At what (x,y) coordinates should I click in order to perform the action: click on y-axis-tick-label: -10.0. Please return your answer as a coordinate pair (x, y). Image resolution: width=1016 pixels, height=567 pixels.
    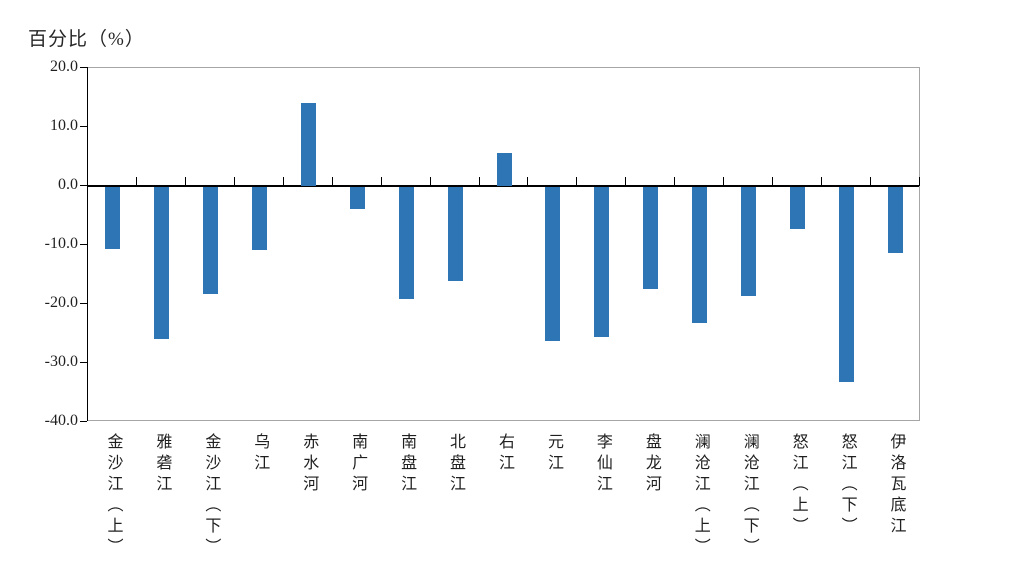
    Looking at the image, I should click on (61, 243).